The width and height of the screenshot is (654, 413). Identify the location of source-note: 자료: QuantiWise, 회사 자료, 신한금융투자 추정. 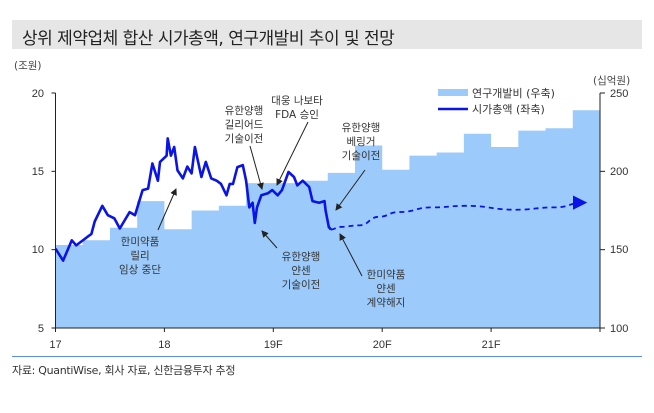
(124, 370).